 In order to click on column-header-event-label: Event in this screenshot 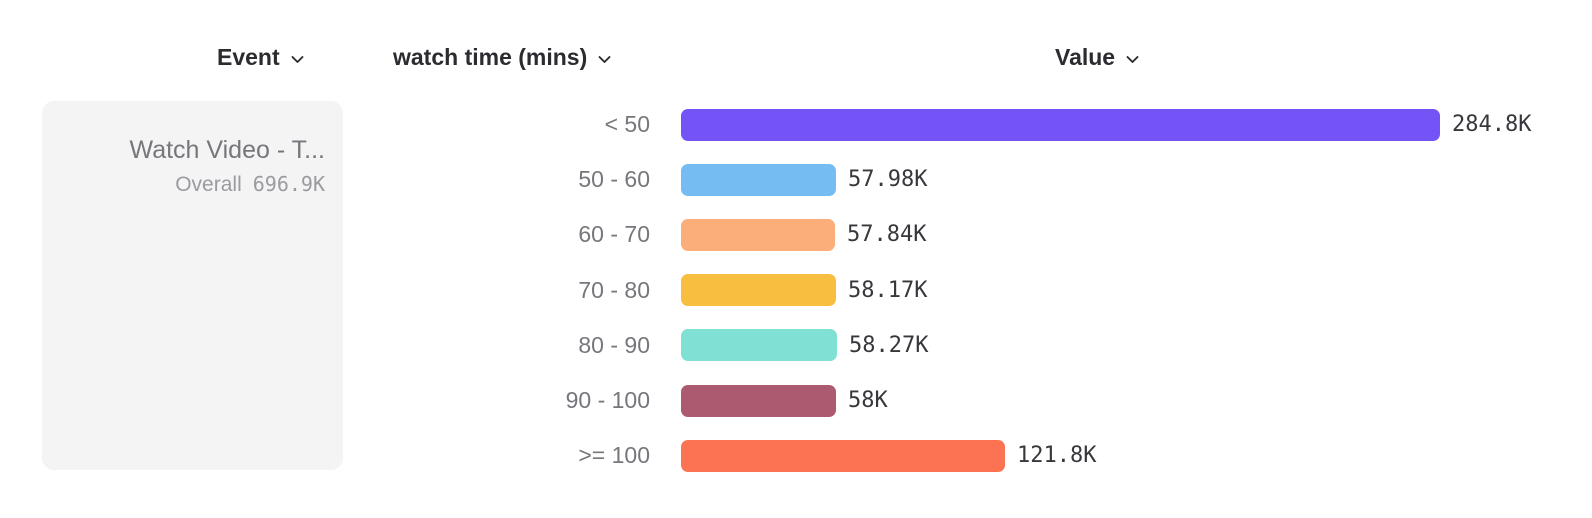, I will do `click(248, 57)`.